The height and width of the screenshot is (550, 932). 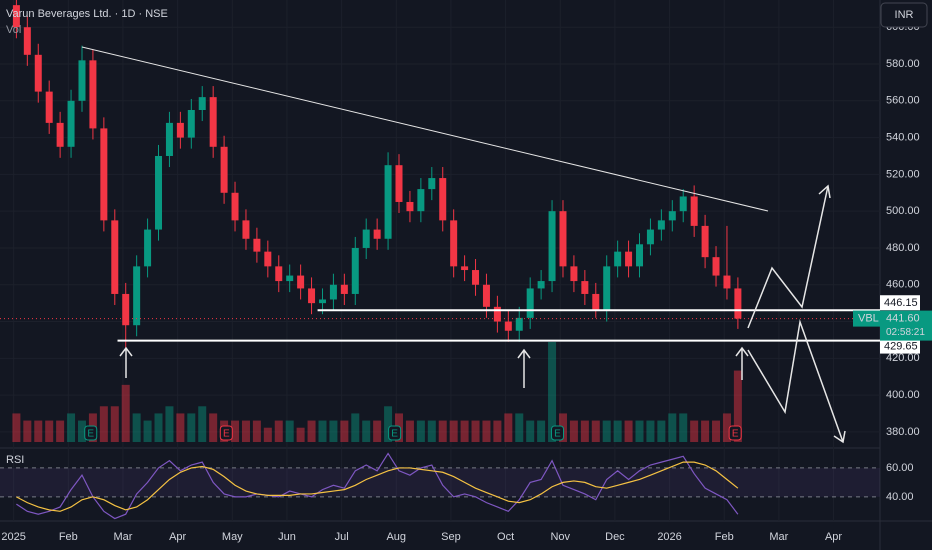 What do you see at coordinates (505, 537) in the screenshot?
I see `x-tick-label: Oct` at bounding box center [505, 537].